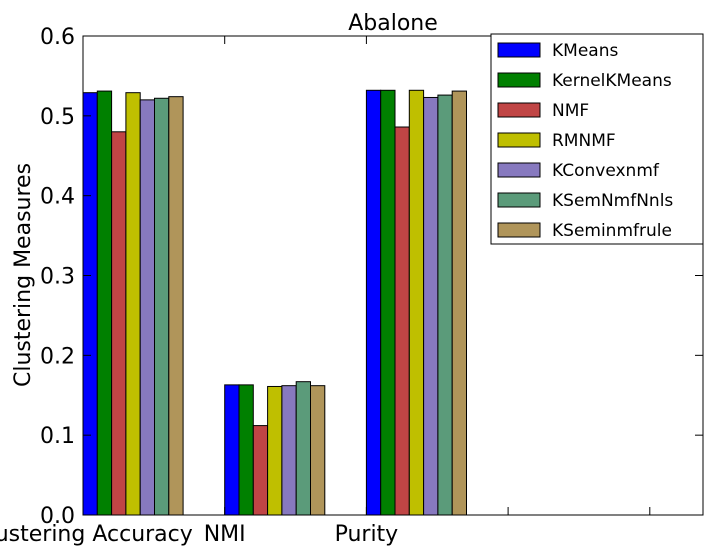  What do you see at coordinates (57, 277) in the screenshot?
I see `y-tick-label: 0.3` at bounding box center [57, 277].